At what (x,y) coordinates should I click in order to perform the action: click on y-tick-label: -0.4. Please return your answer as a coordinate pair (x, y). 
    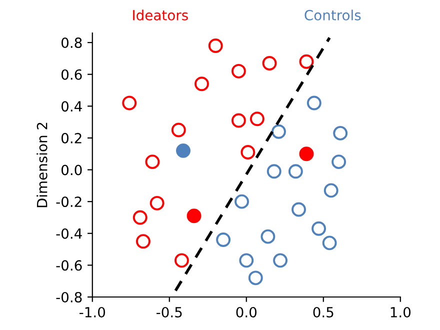
    Looking at the image, I should click on (69, 233).